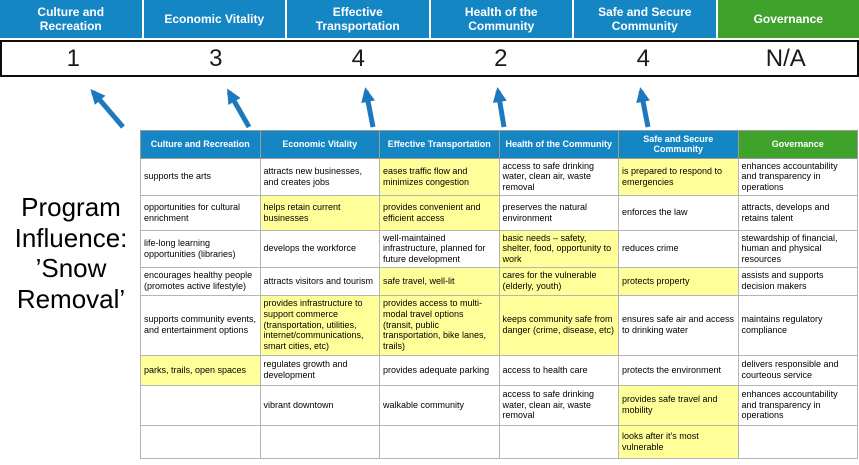 This screenshot has height=465, width=859. What do you see at coordinates (319, 281) in the screenshot?
I see `matrix-cell: attracts visitors and tourism` at bounding box center [319, 281].